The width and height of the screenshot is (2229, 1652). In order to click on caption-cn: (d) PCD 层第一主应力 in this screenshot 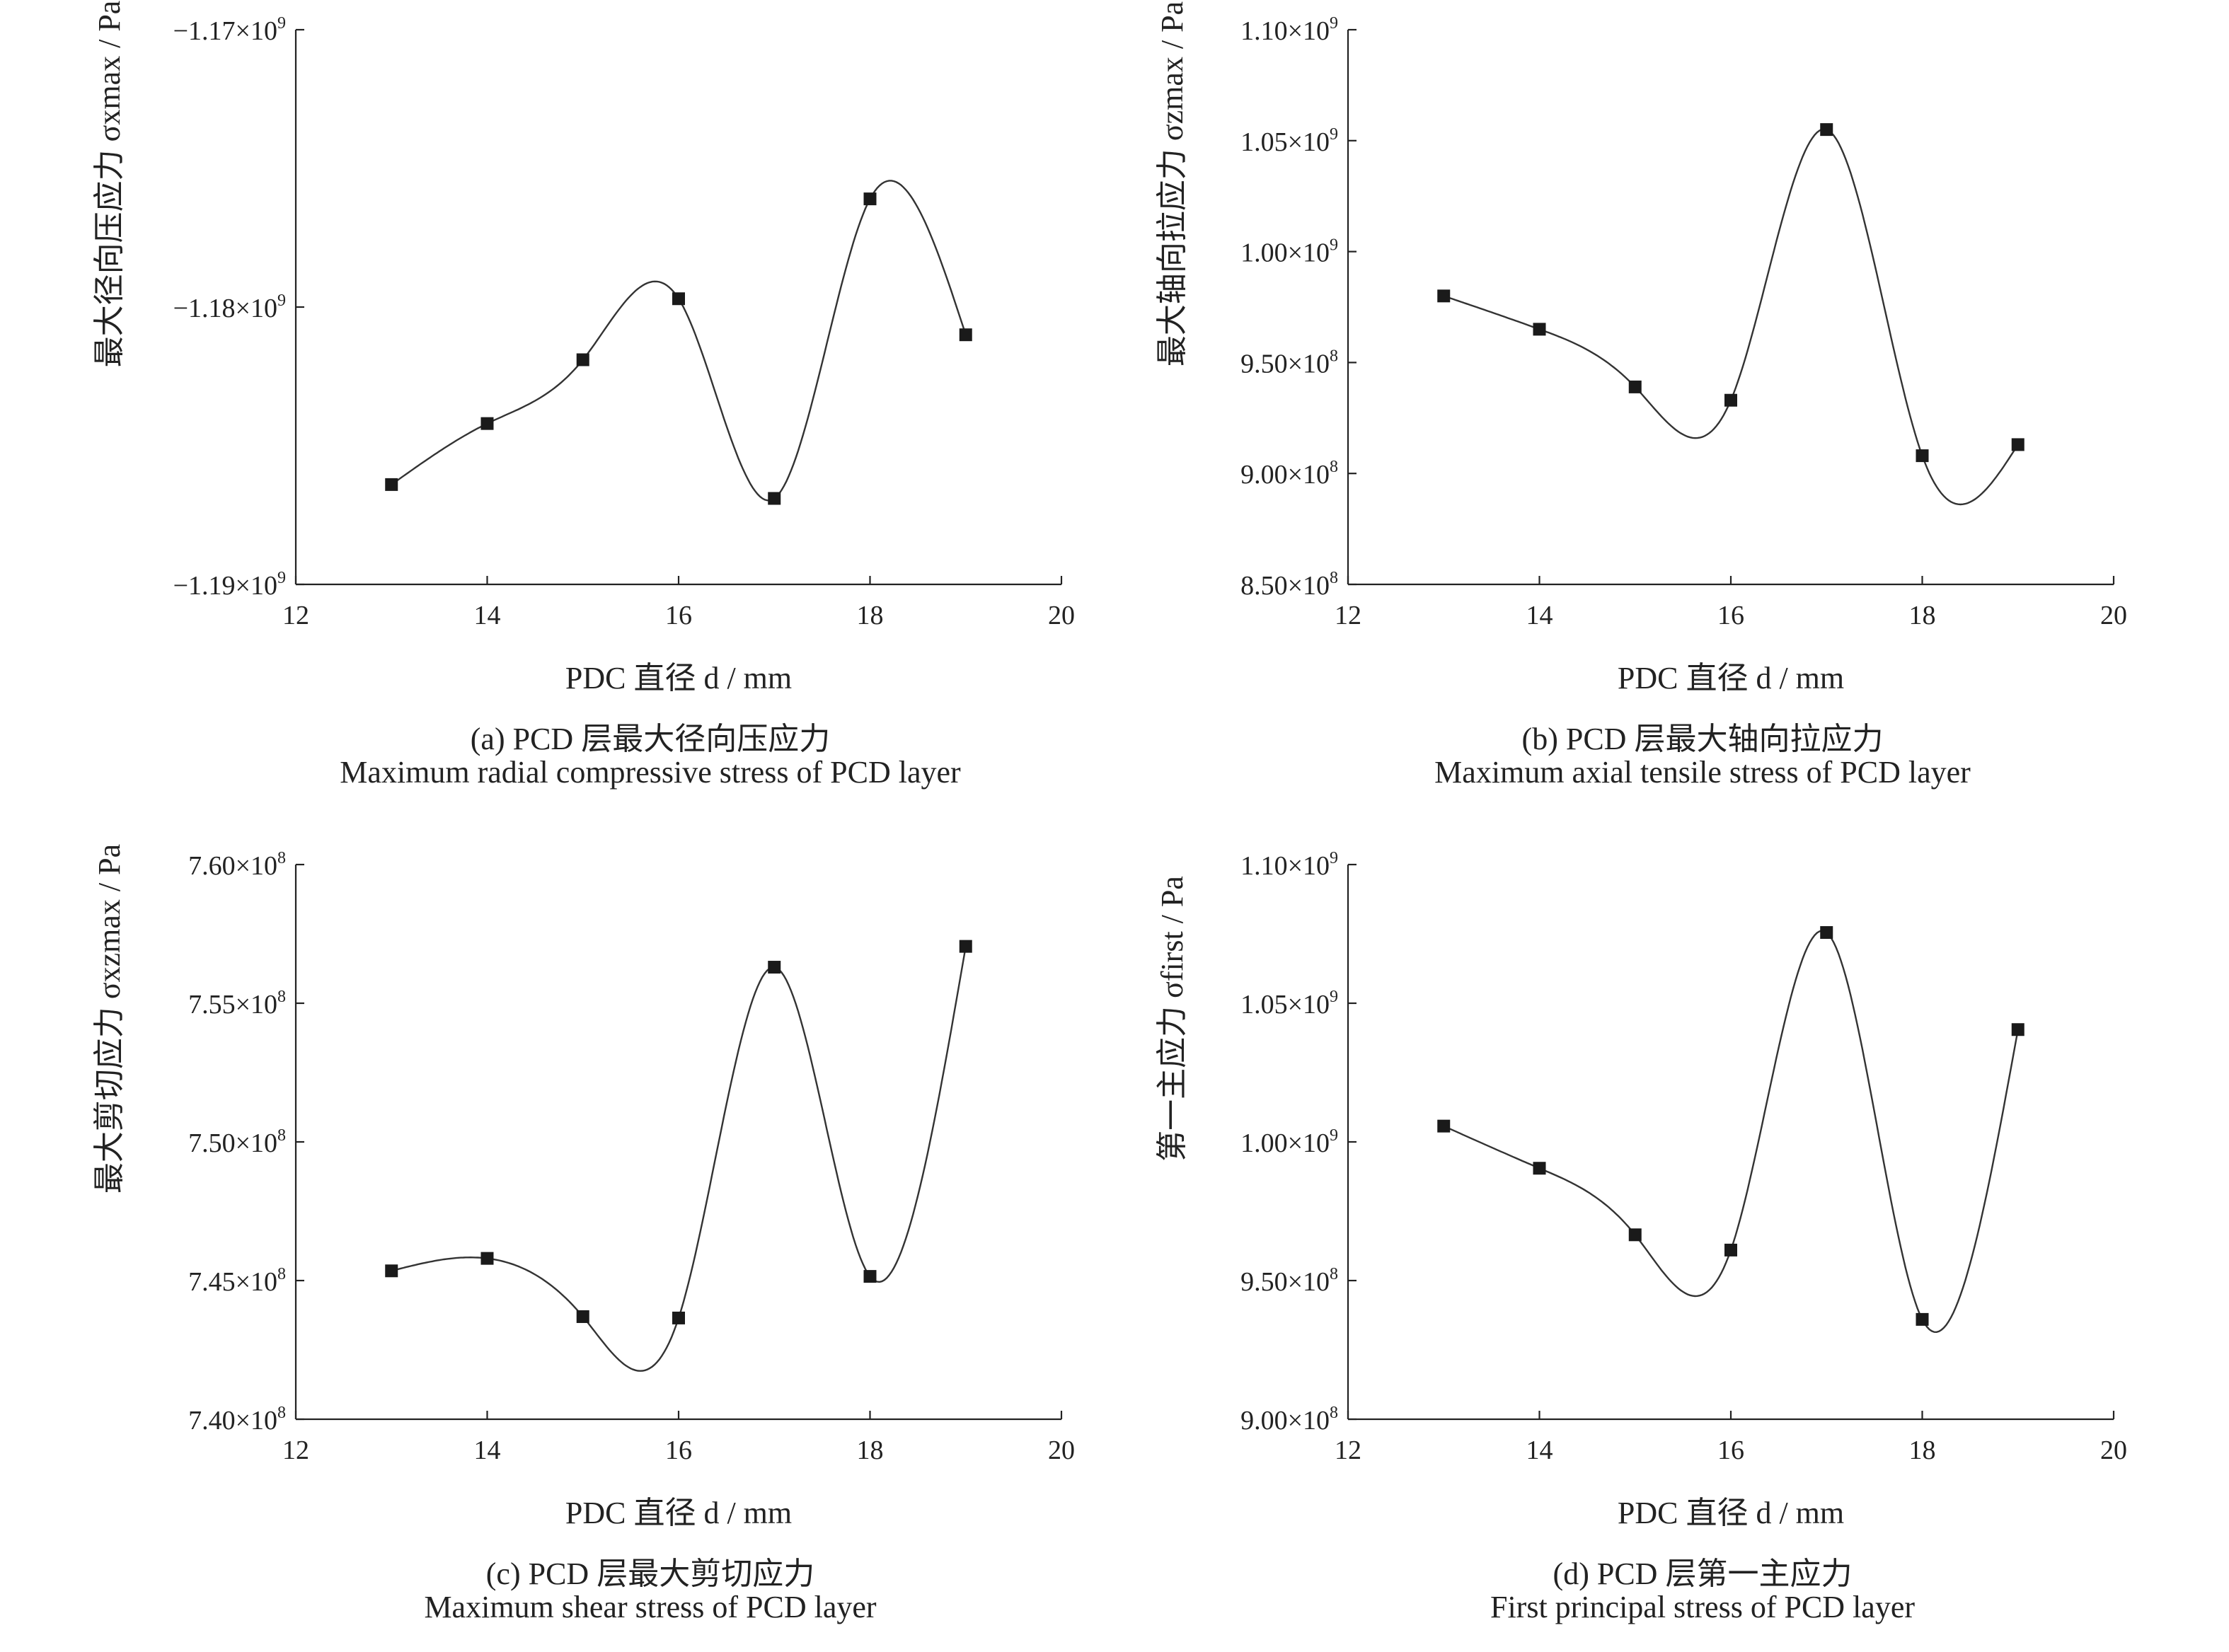, I will do `click(1703, 1574)`.